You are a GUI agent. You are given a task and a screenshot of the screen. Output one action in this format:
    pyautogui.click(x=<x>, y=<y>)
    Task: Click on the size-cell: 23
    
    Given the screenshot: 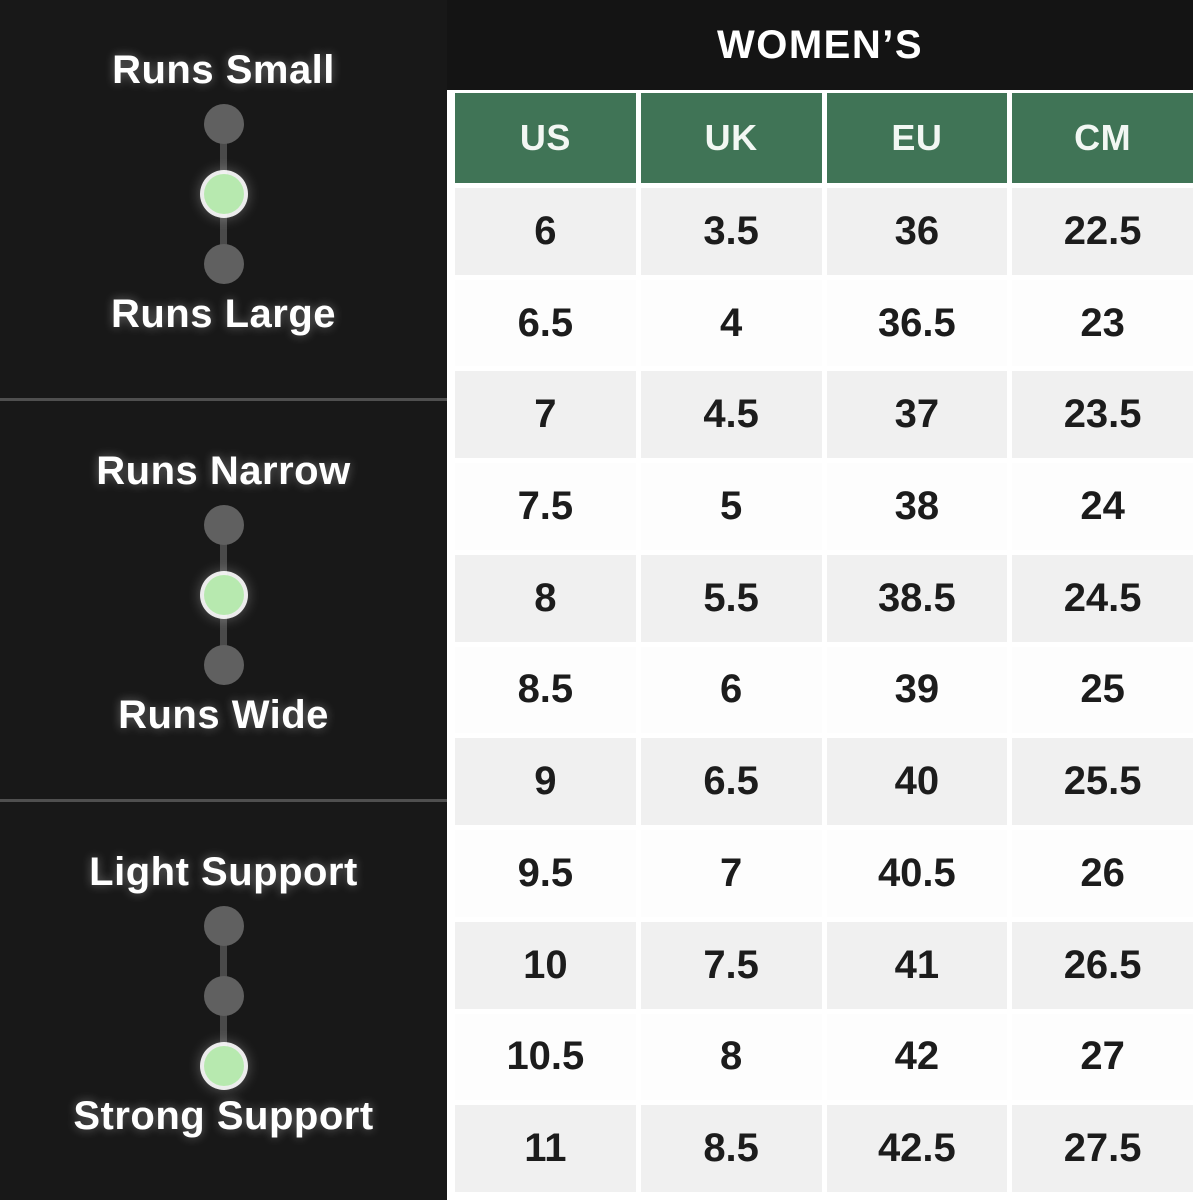 What is the action you would take?
    pyautogui.click(x=1102, y=323)
    